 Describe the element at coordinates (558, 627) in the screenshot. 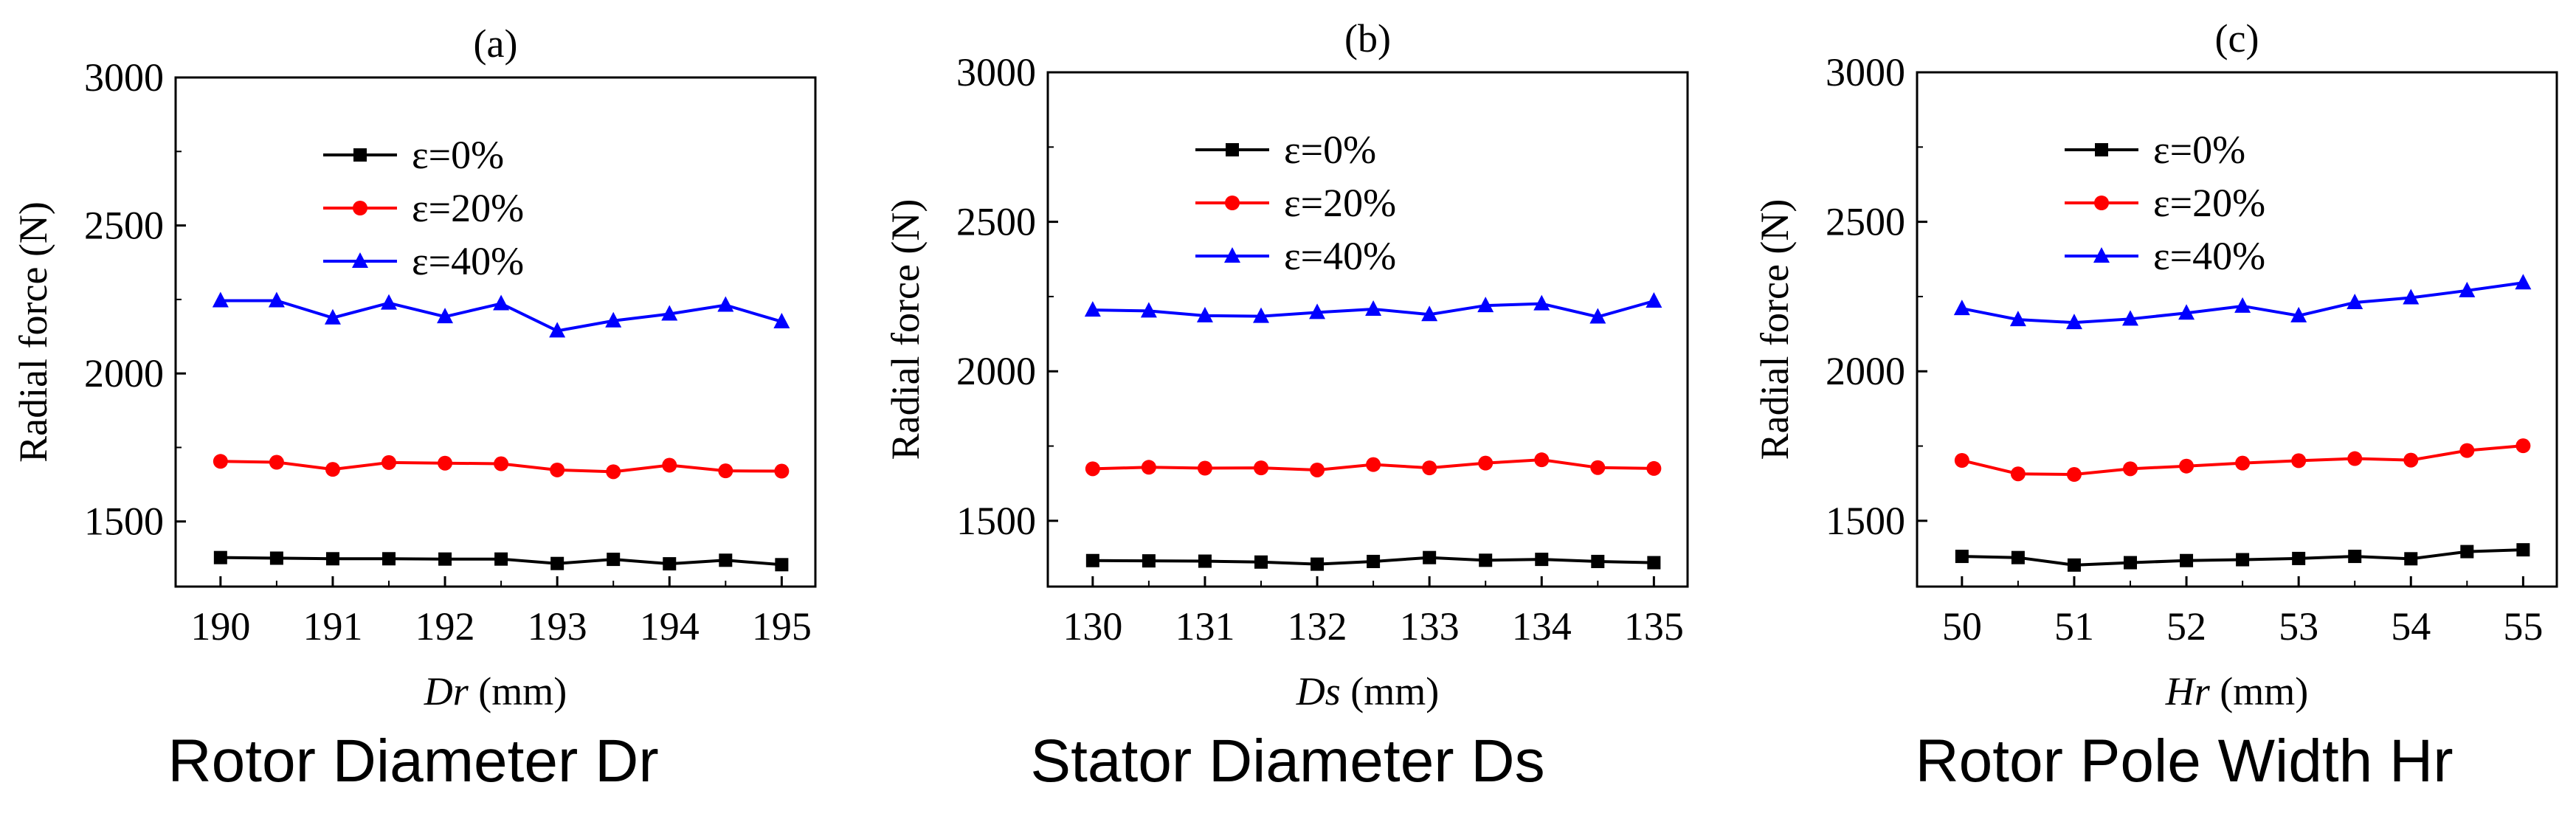

I see `x-tick-label: 193` at that location.